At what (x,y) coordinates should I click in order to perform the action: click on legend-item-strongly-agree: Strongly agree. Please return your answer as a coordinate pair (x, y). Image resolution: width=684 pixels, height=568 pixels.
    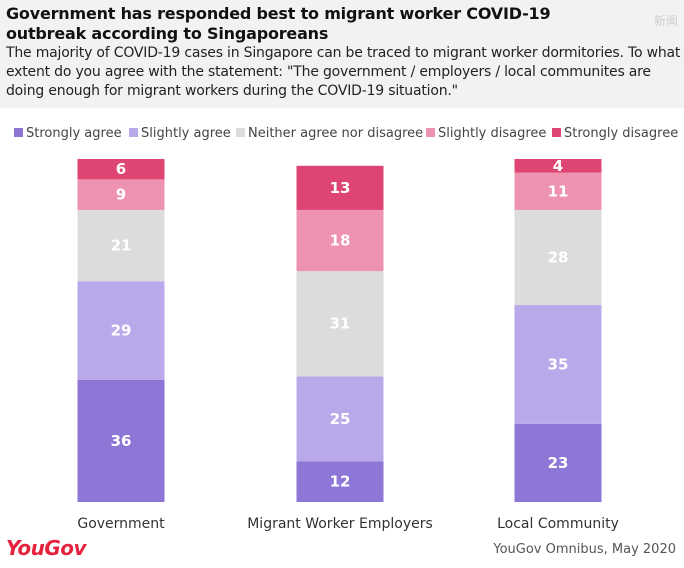
    Looking at the image, I should click on (68, 133).